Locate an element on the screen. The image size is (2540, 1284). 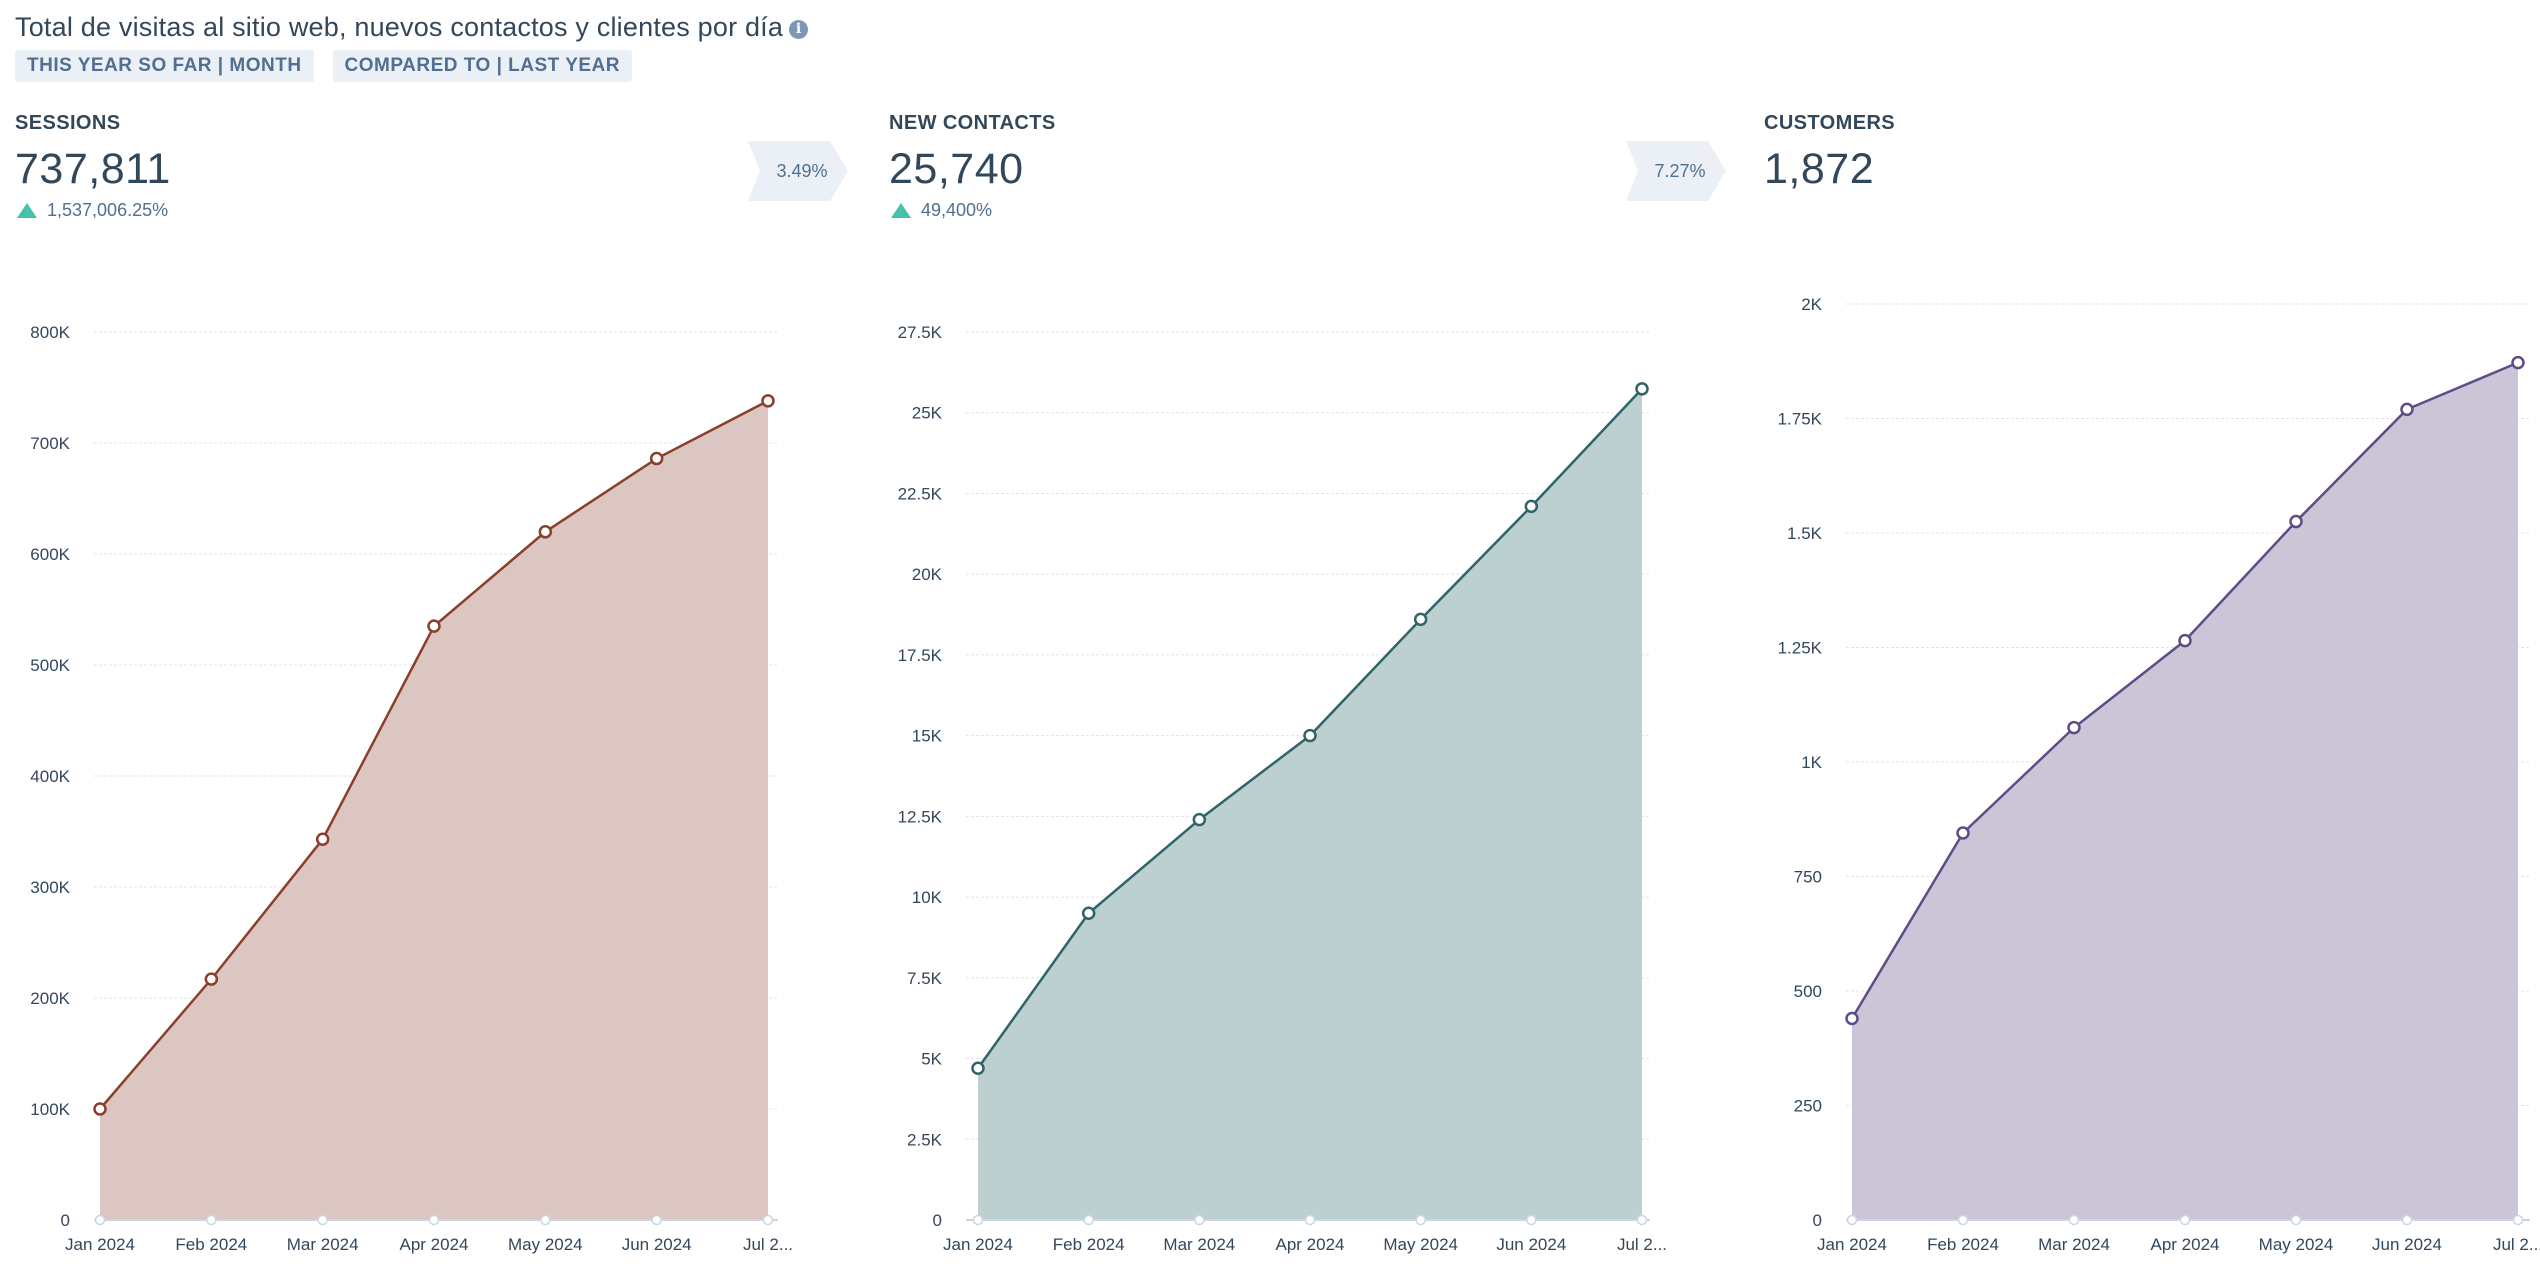
metric-change-value: 49,400% is located at coordinates (957, 210).